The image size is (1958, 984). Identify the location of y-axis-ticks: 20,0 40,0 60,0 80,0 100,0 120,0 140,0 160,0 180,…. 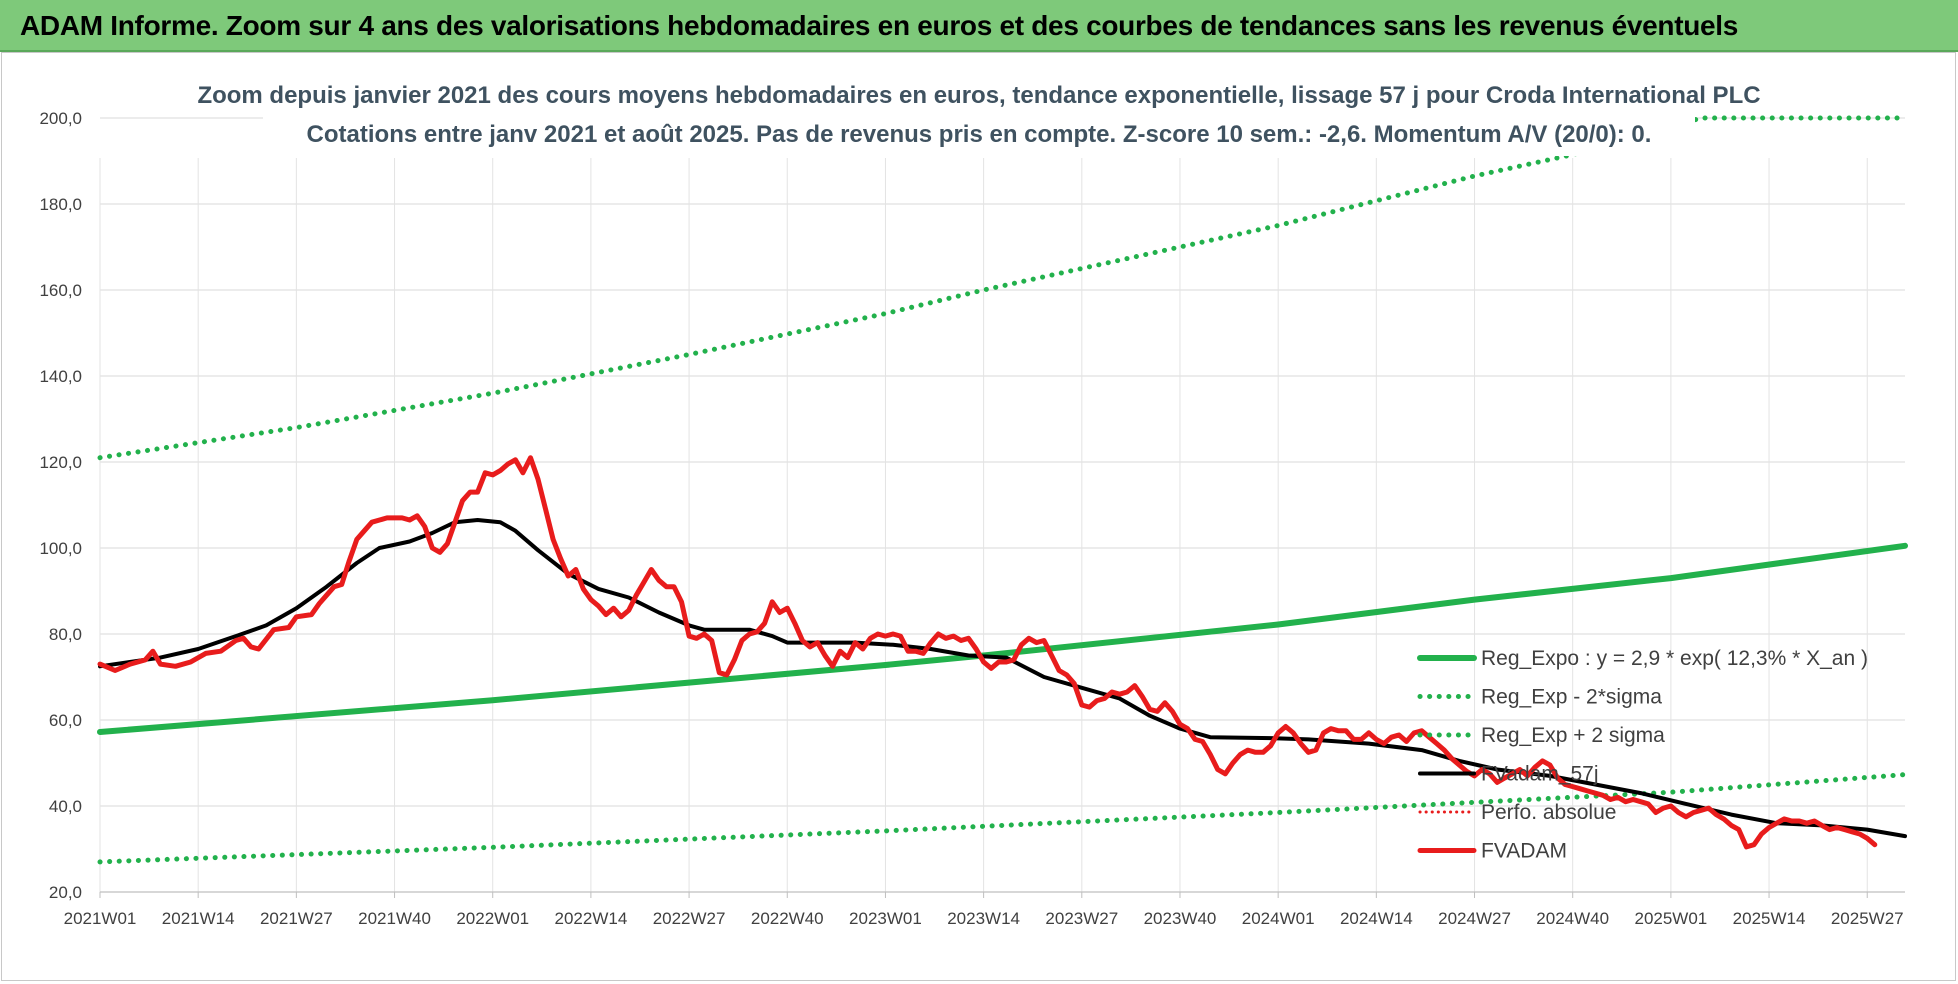
(60, 505).